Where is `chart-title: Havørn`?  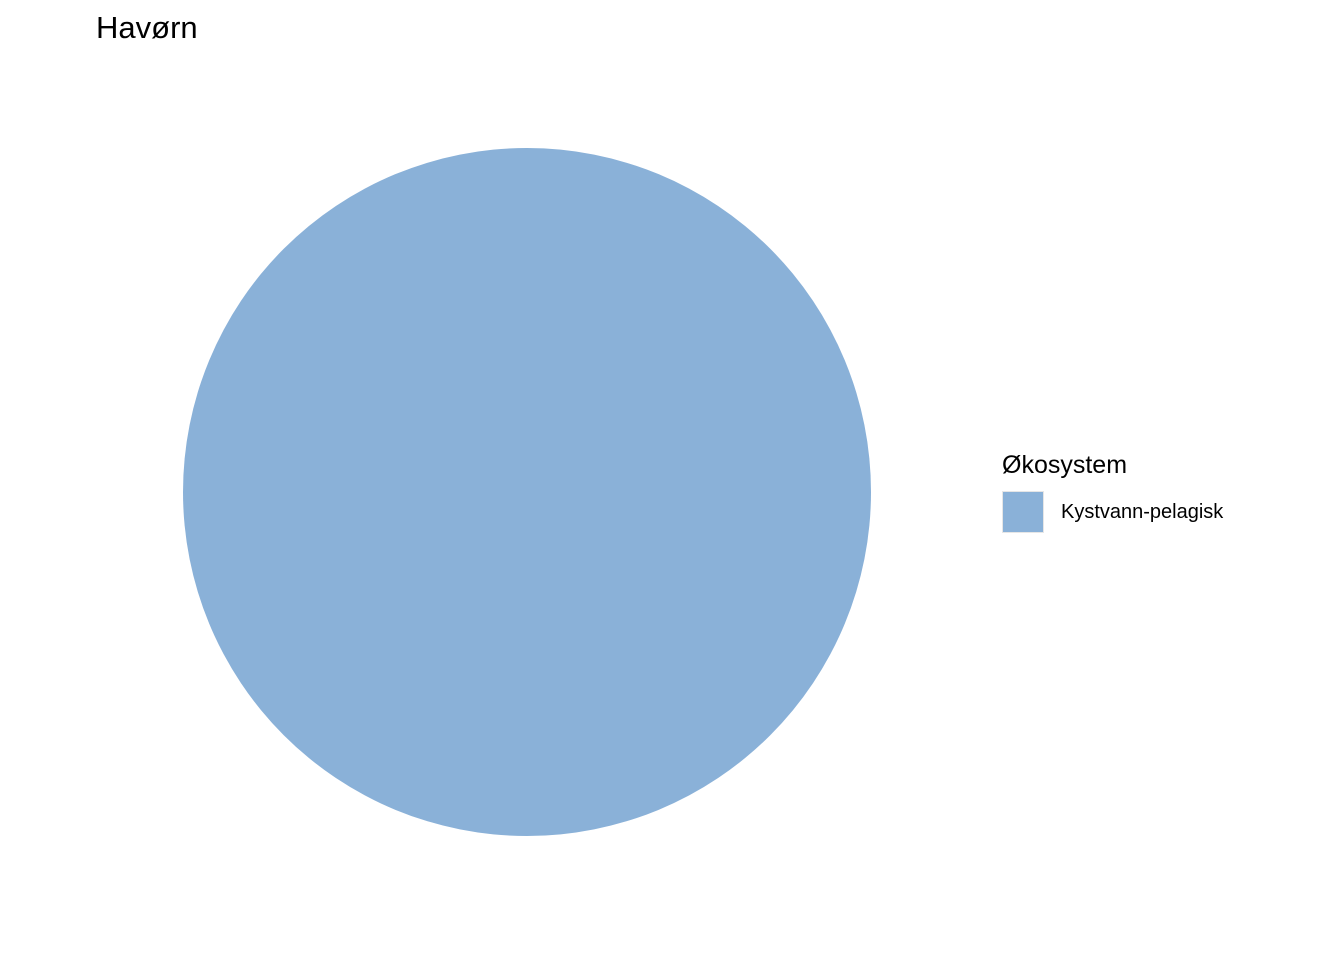
chart-title: Havørn is located at coordinates (147, 27).